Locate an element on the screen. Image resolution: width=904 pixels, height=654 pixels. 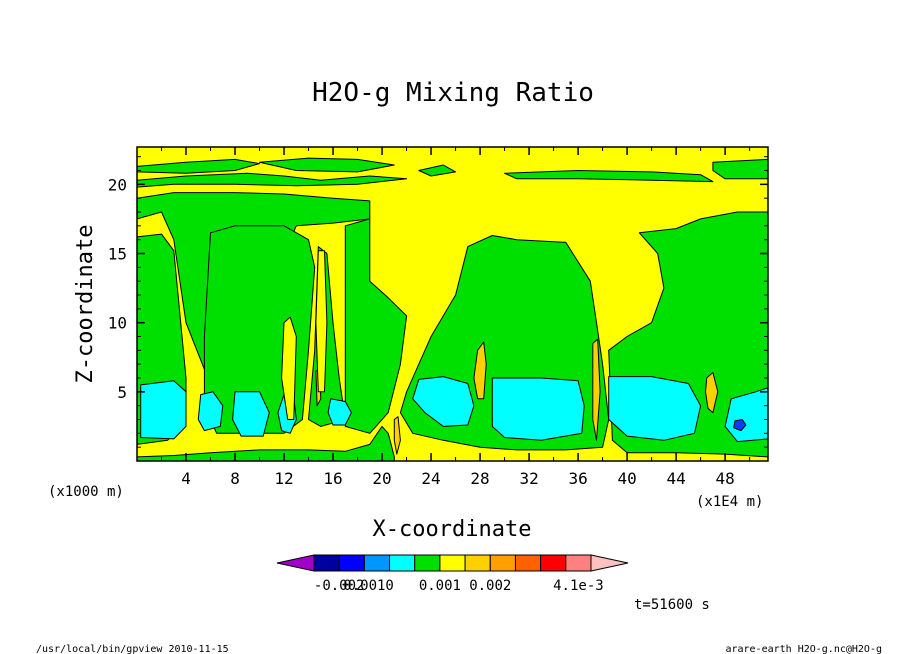
x-unit-right: (x1E4 m) is located at coordinates (729, 502).